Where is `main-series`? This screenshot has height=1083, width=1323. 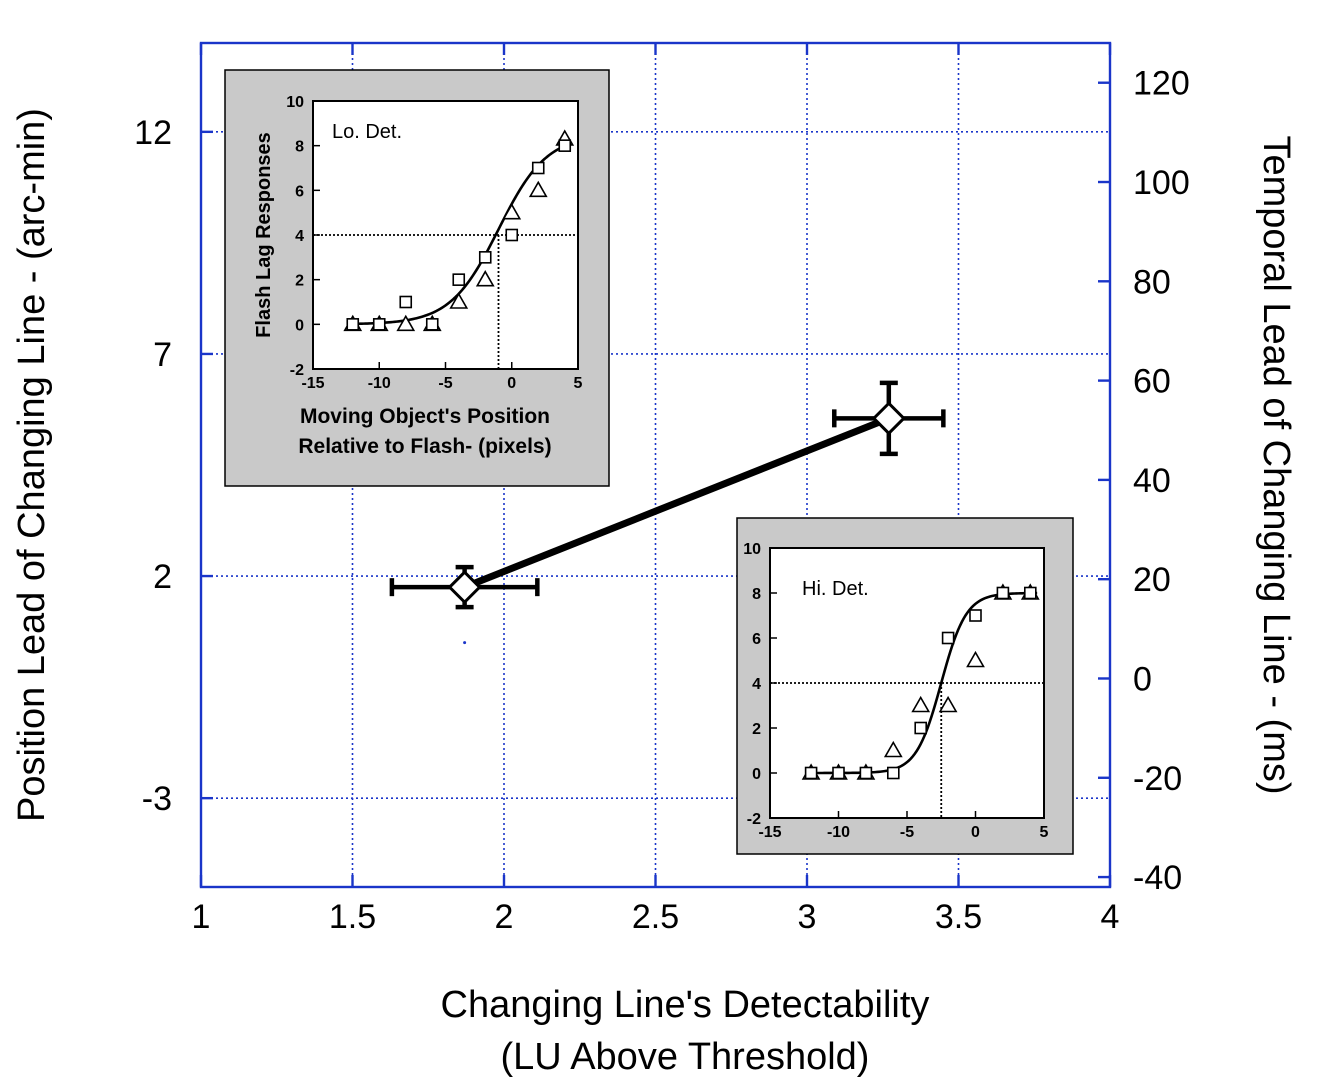 main-series is located at coordinates (667, 512).